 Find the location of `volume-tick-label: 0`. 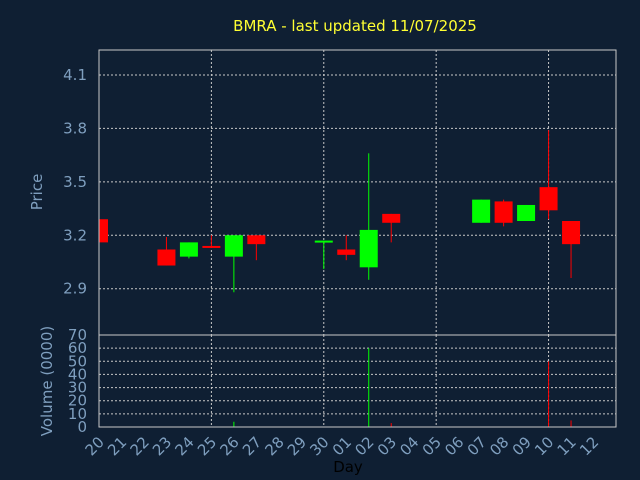

volume-tick-label: 0 is located at coordinates (82, 427).